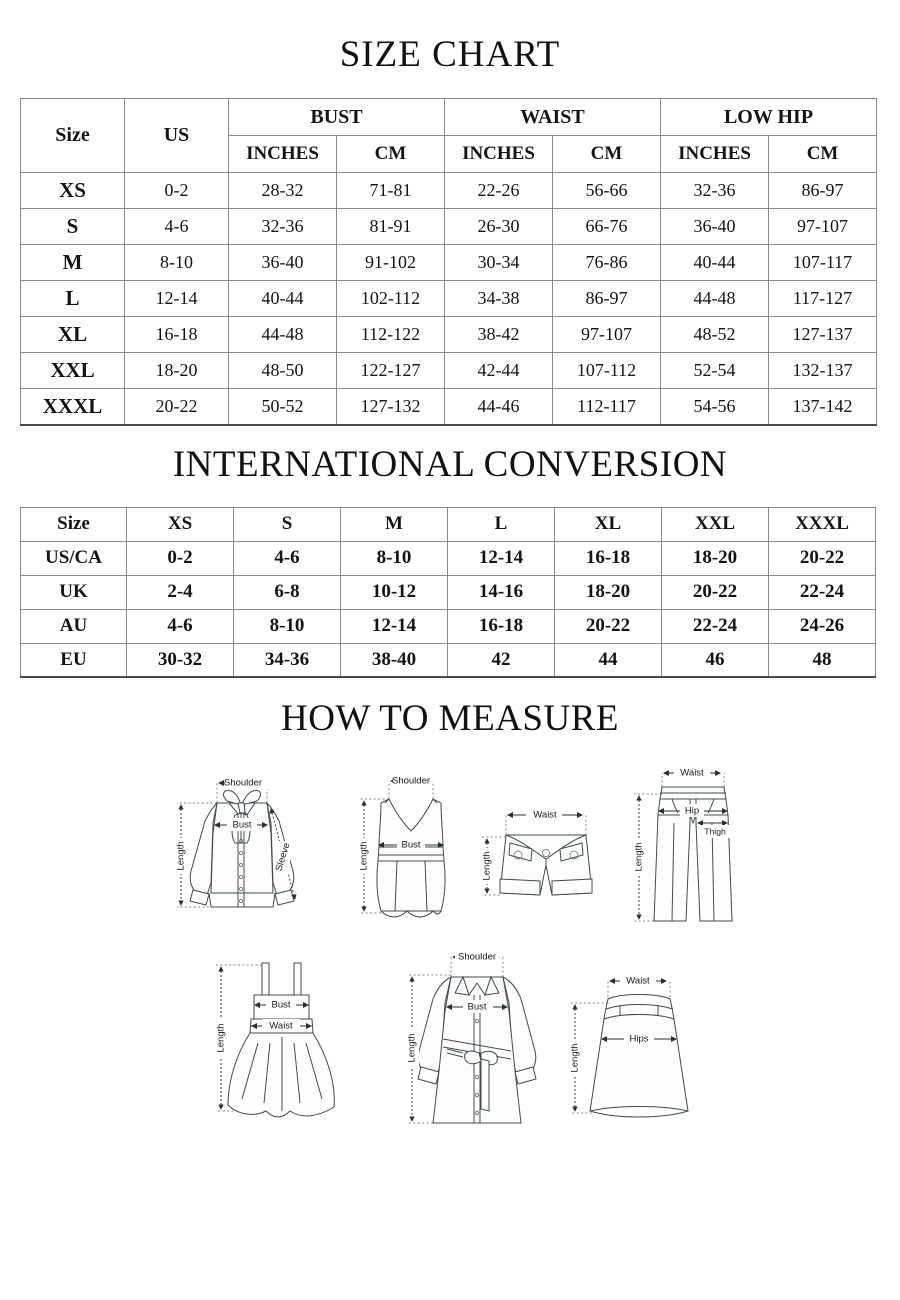 The width and height of the screenshot is (900, 1300). What do you see at coordinates (498, 226) in the screenshot?
I see `cell-waist-in: 26-30` at bounding box center [498, 226].